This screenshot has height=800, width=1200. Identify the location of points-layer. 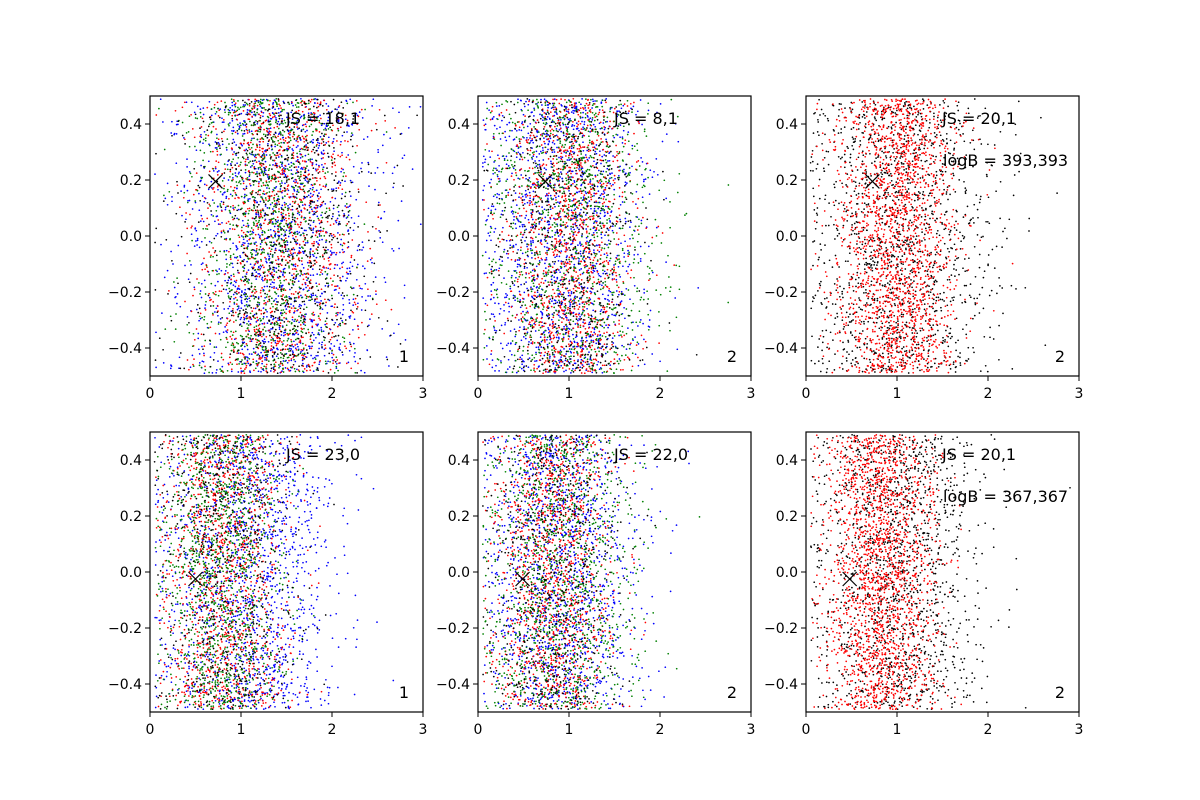
(605, 236).